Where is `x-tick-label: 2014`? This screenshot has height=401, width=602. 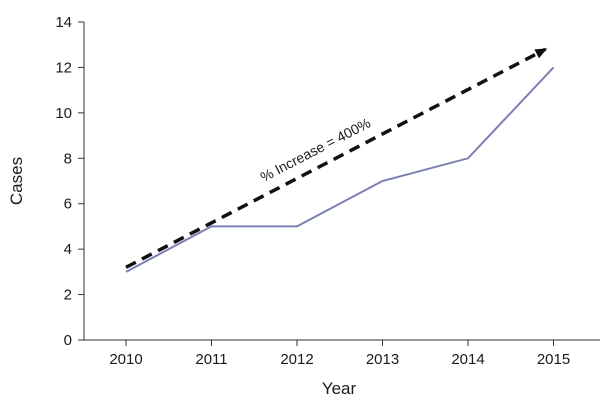 x-tick-label: 2014 is located at coordinates (467, 359).